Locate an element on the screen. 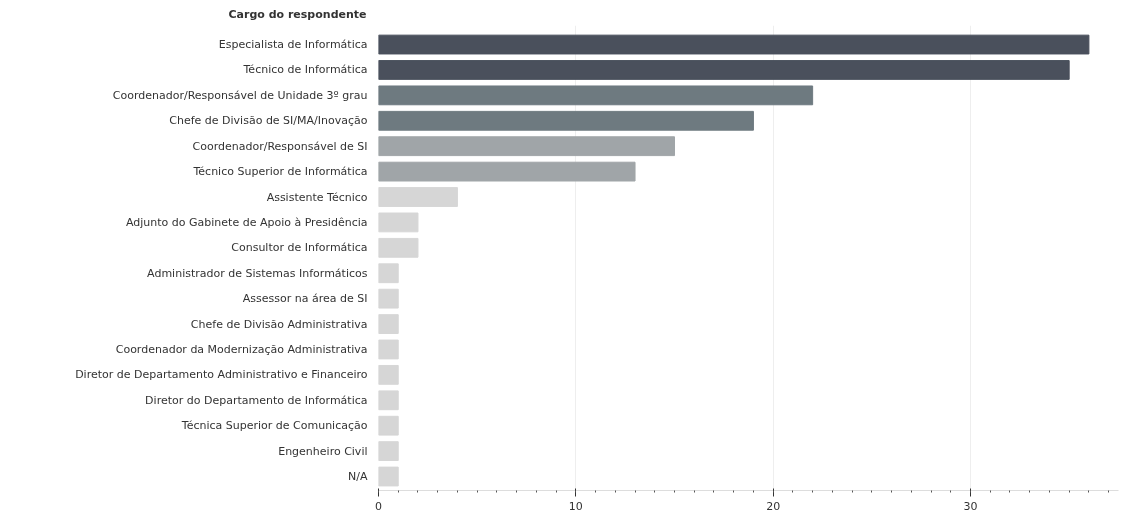 The width and height of the screenshot is (1124, 516). y-tick-label: Diretor de Departamento Administrativo e Financeiro is located at coordinates (221, 375).